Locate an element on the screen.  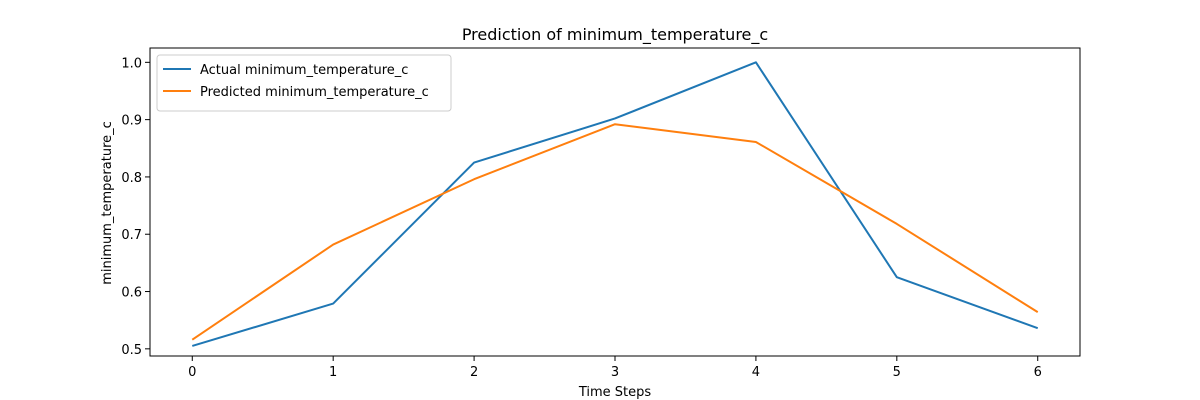
legend-label-0: Actual minimum_temperature_c is located at coordinates (304, 70).